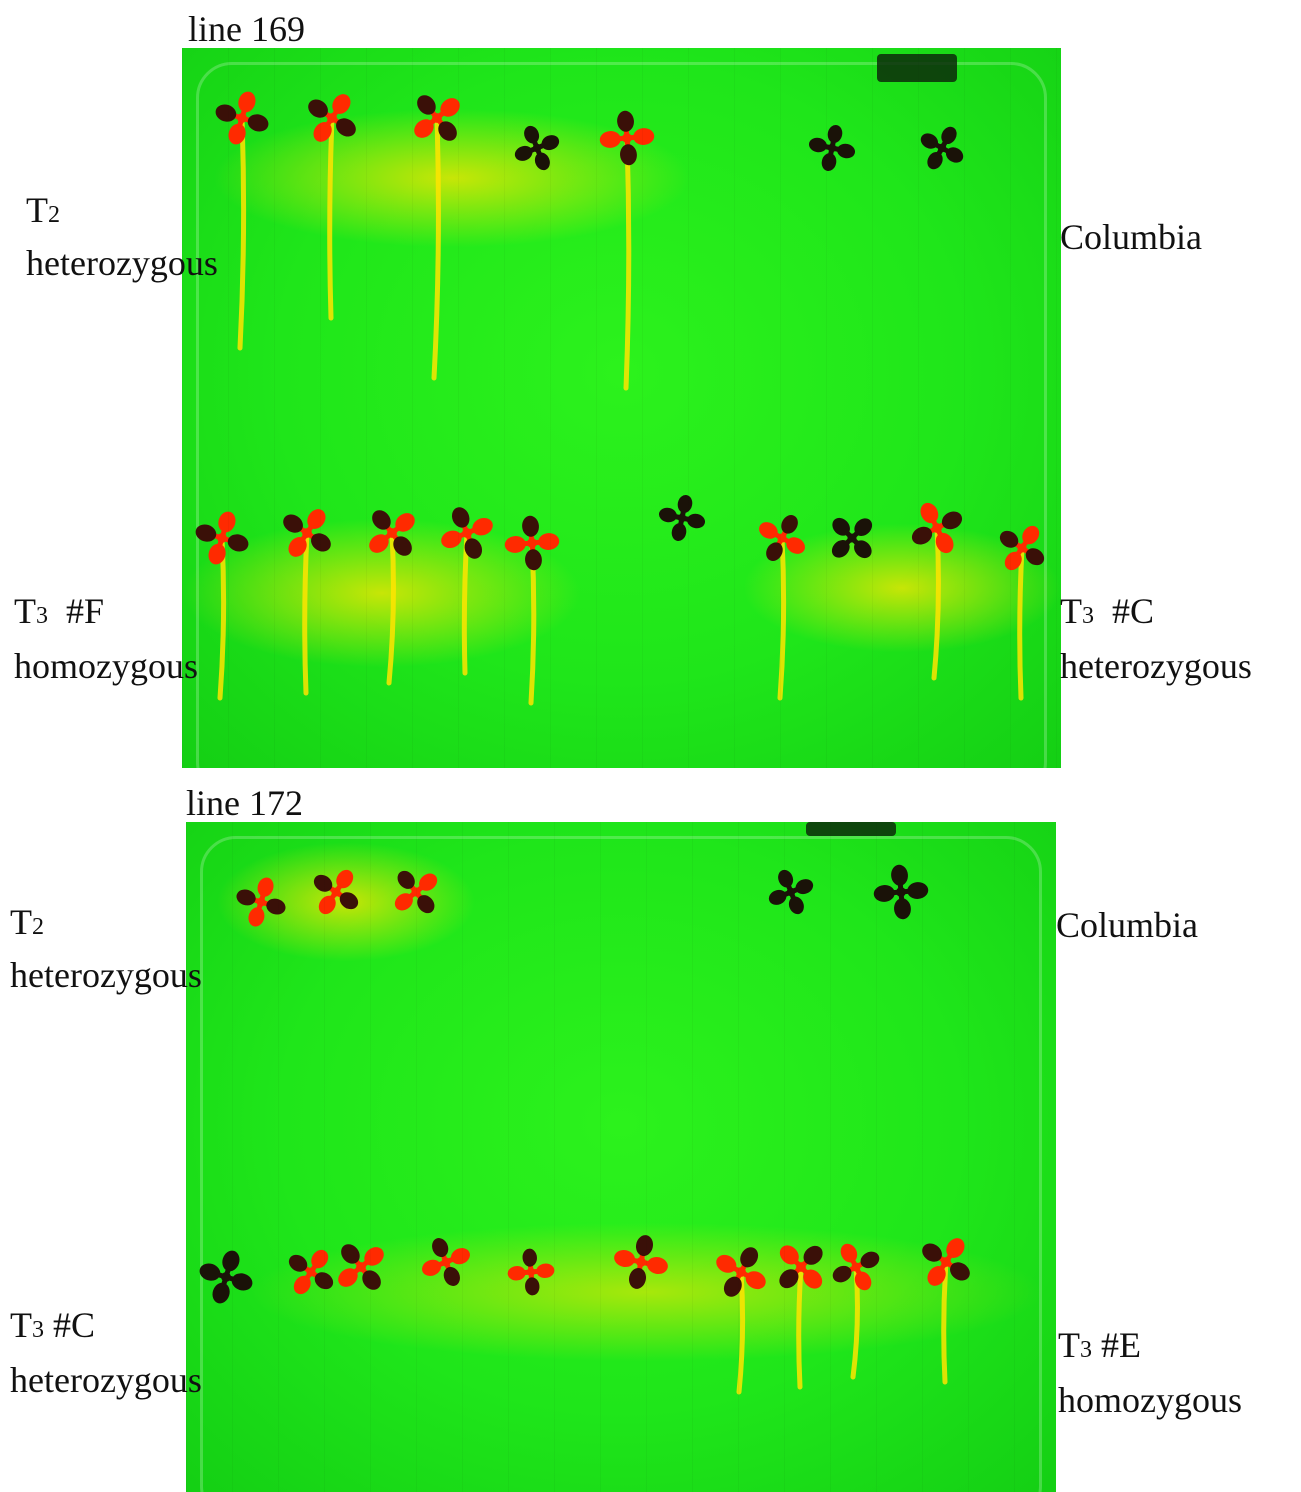 The image size is (1301, 1492). I want to click on panel-1-title: line 169, so click(246, 29).